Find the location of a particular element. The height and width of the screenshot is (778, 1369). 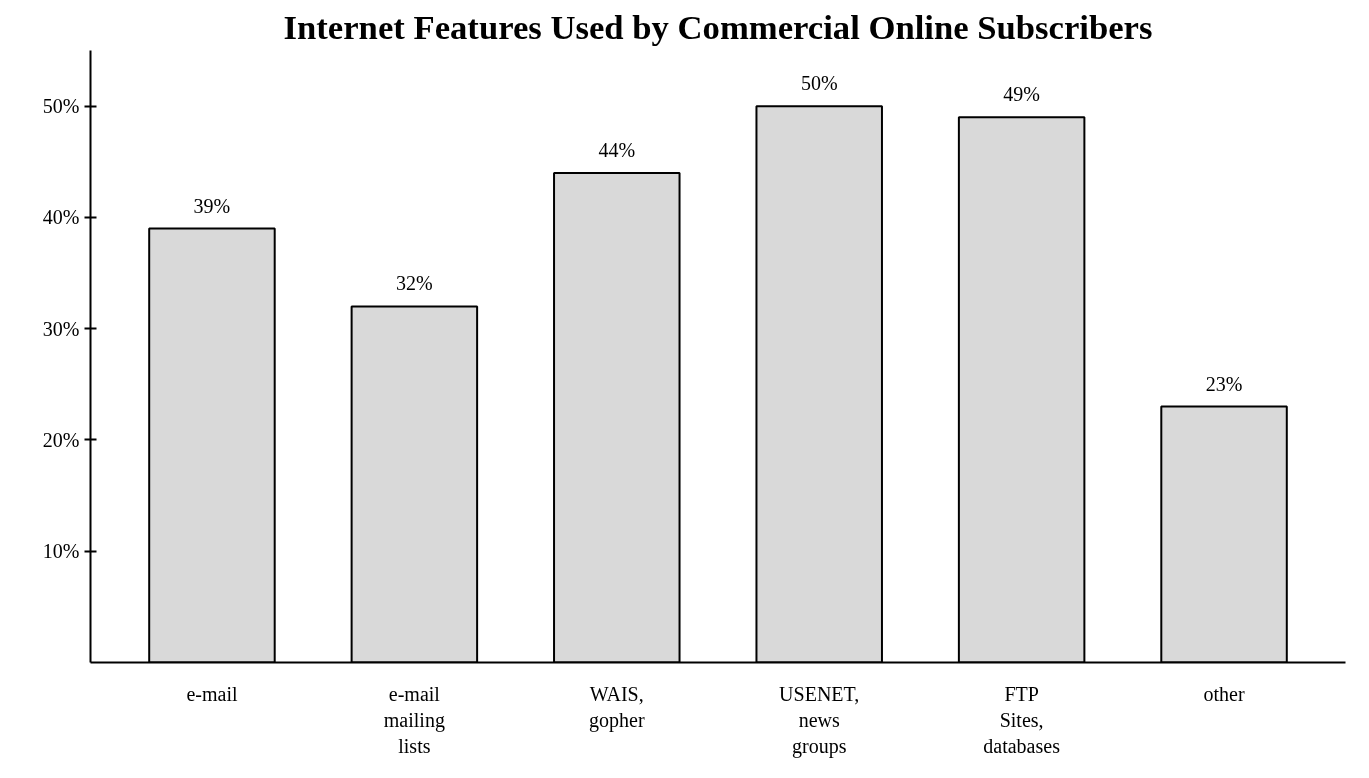

y-tick-label: 20% is located at coordinates (61, 439).